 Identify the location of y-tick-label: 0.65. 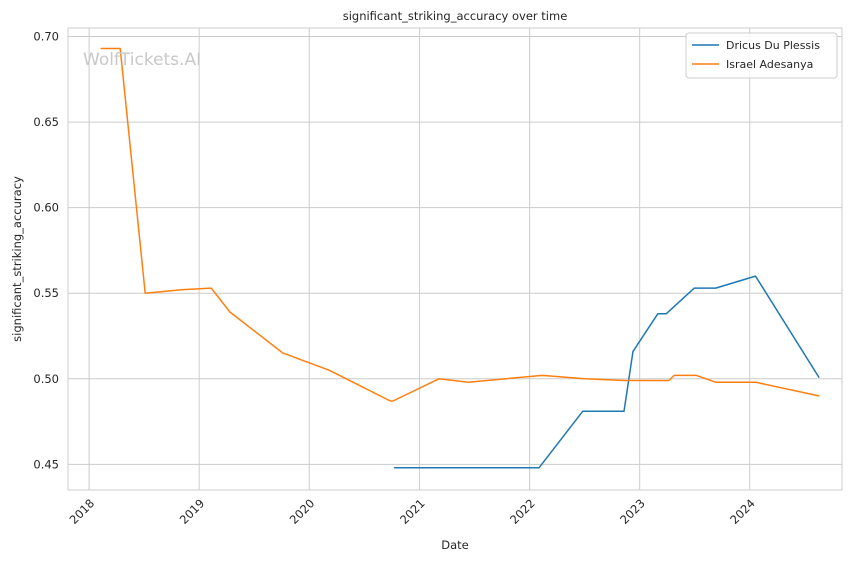
(46, 122).